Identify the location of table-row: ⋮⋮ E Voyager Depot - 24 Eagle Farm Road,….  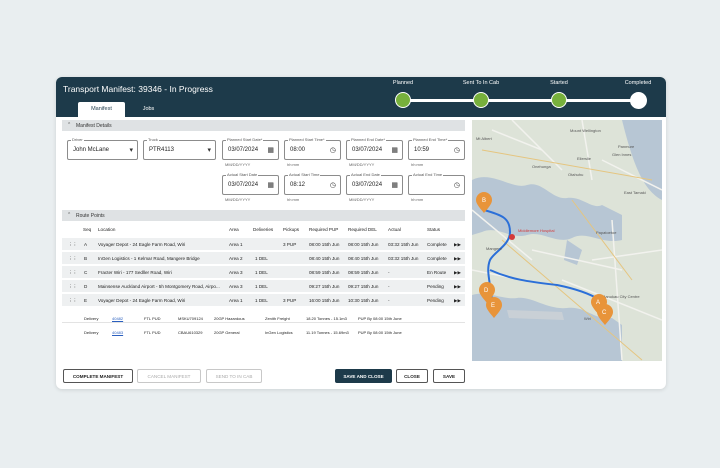
(263, 299).